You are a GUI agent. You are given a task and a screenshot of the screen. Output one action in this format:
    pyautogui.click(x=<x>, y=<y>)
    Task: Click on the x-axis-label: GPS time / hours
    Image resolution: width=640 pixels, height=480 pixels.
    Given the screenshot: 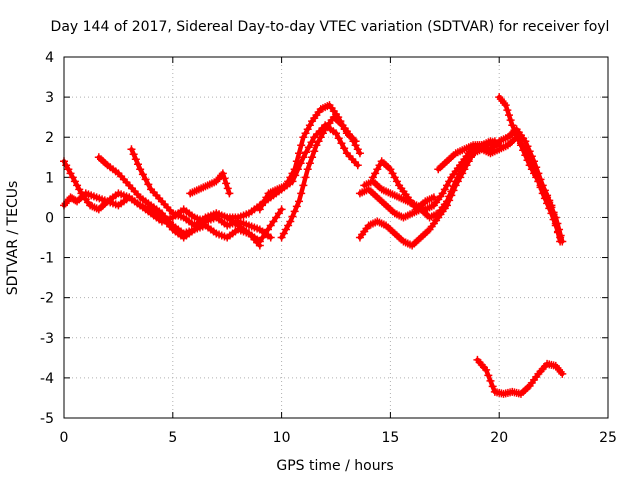 What is the action you would take?
    pyautogui.click(x=334, y=466)
    